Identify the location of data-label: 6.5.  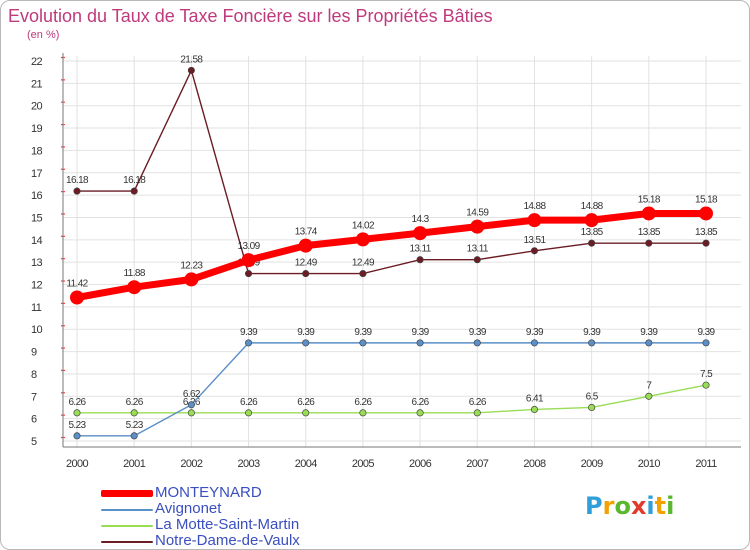
(592, 396).